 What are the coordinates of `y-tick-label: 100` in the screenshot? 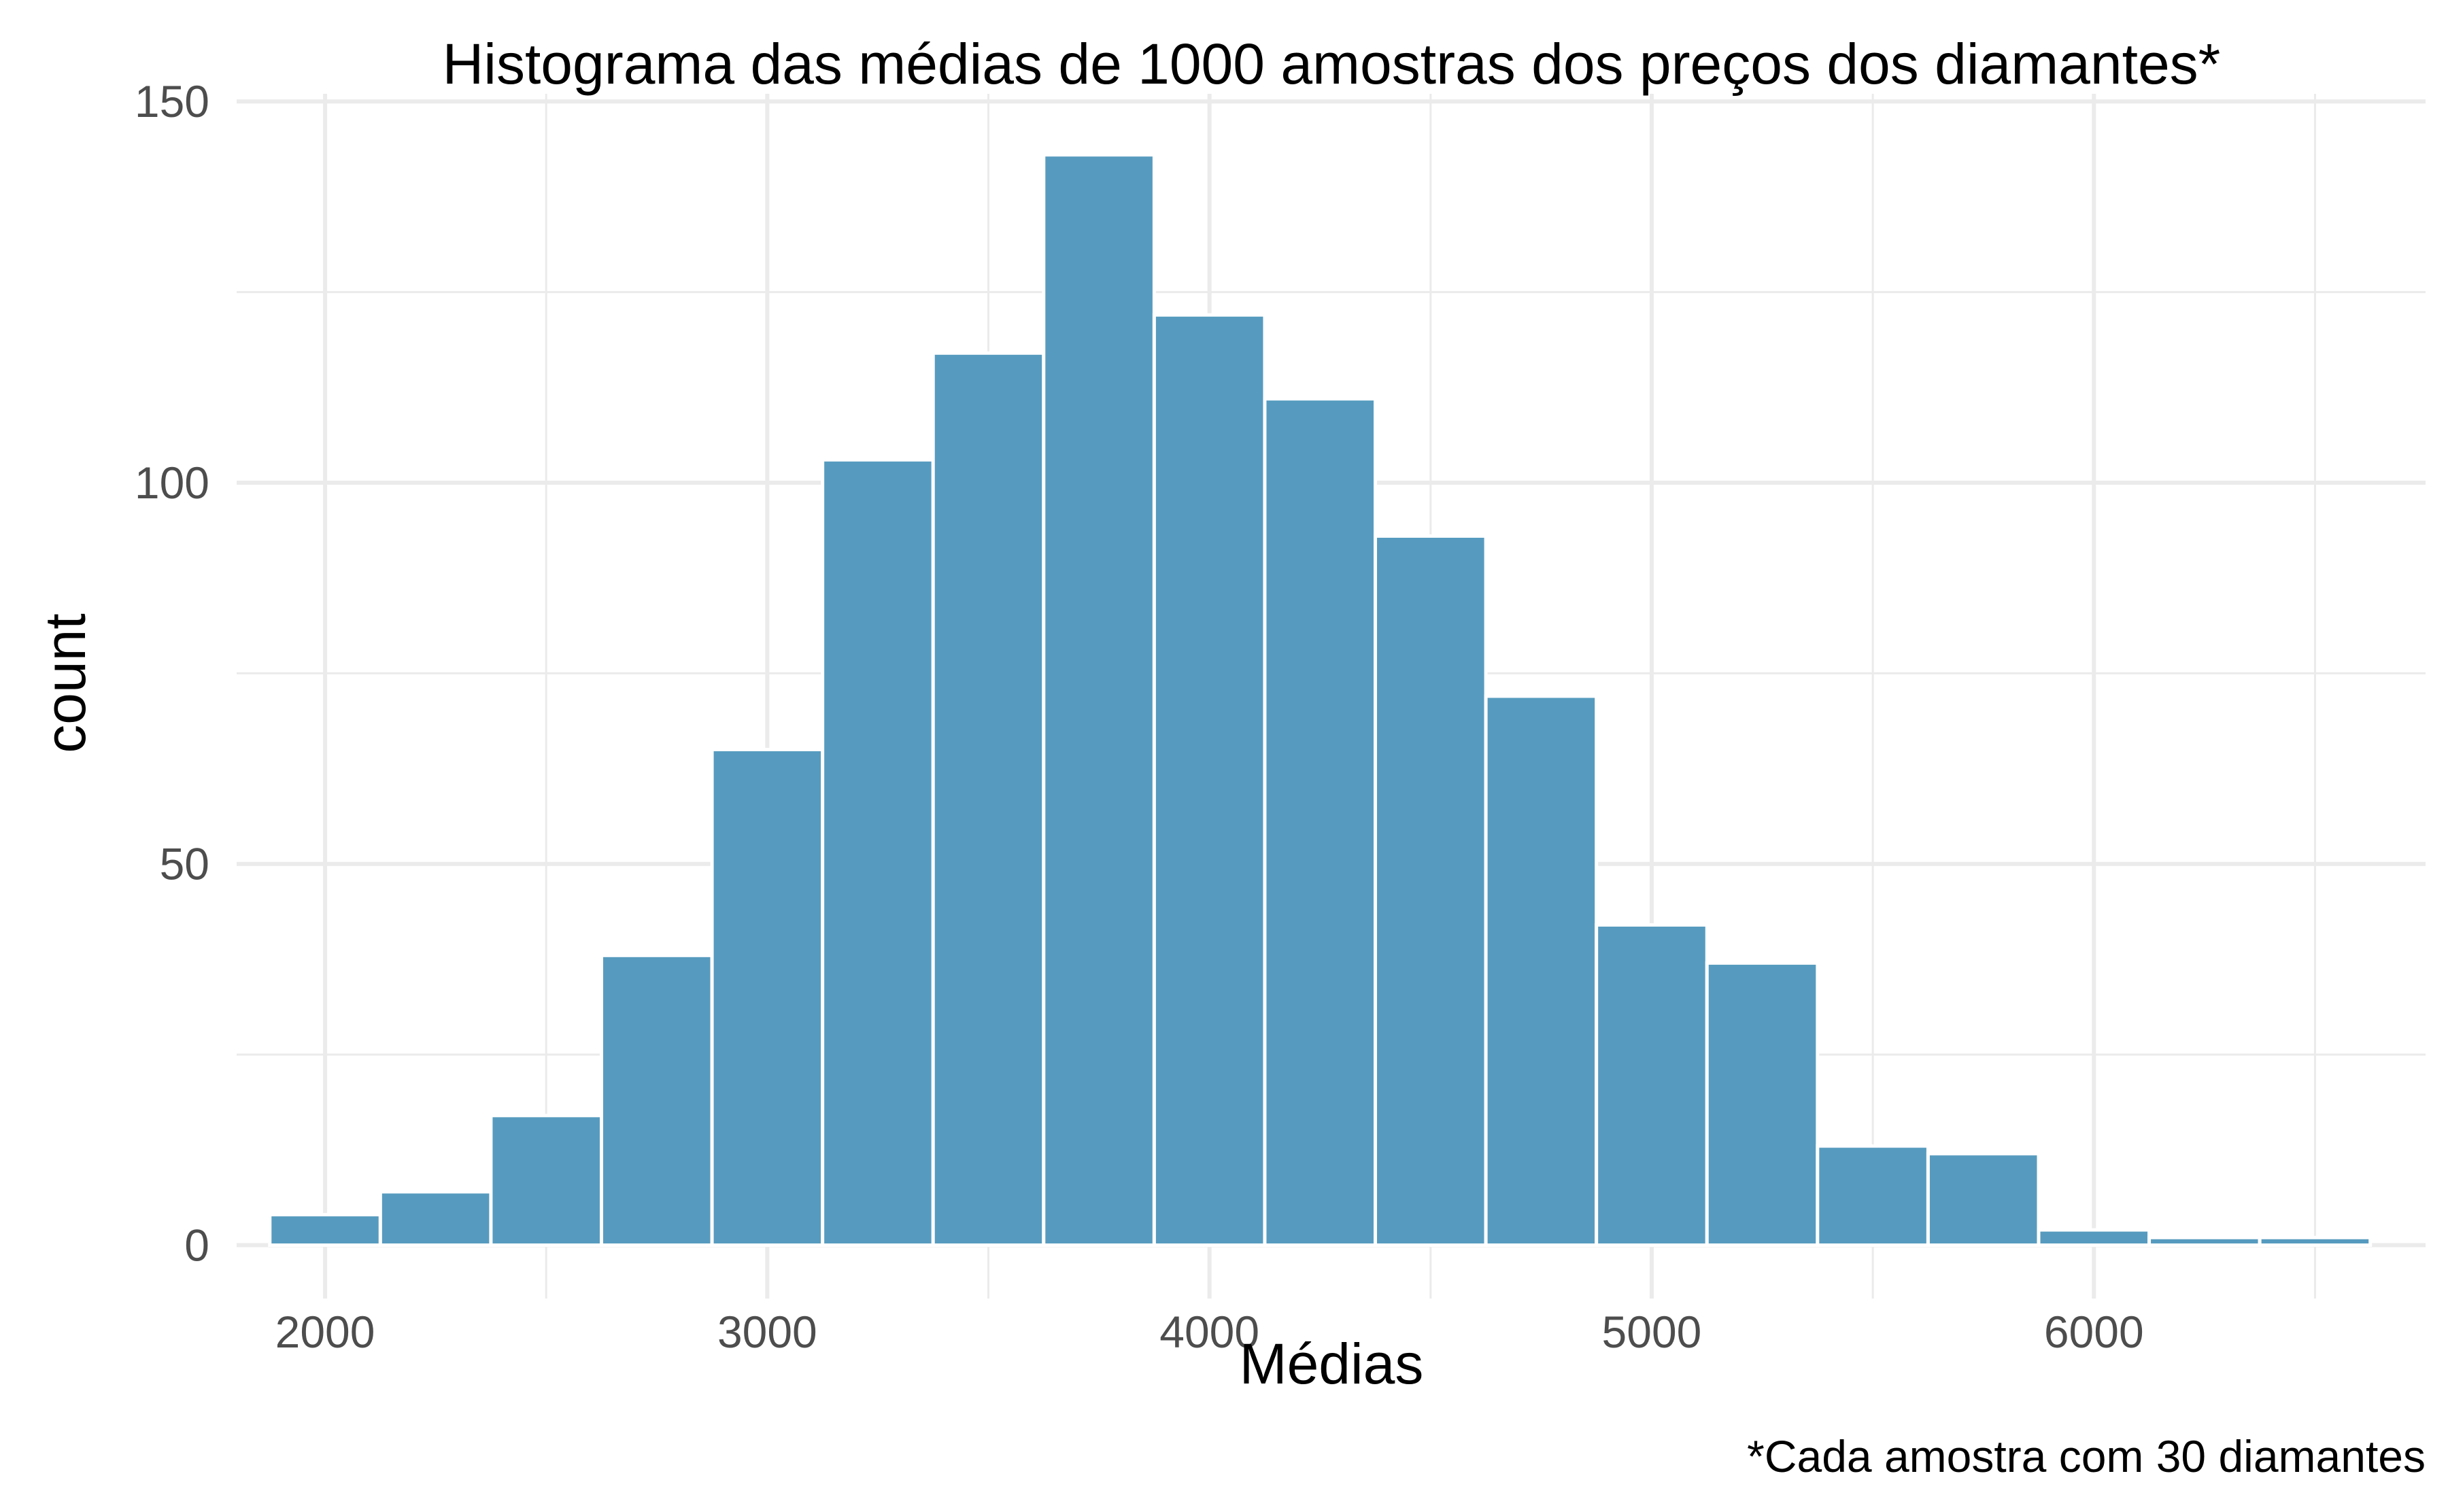 It's located at (172, 483).